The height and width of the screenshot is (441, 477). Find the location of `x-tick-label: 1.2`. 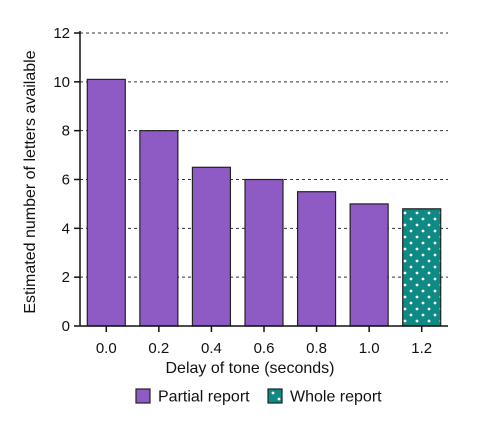

x-tick-label: 1.2 is located at coordinates (421, 348).